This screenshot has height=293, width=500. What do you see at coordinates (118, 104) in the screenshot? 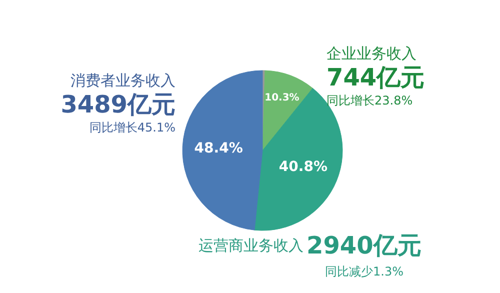
I see `text: 3489亿元` at bounding box center [118, 104].